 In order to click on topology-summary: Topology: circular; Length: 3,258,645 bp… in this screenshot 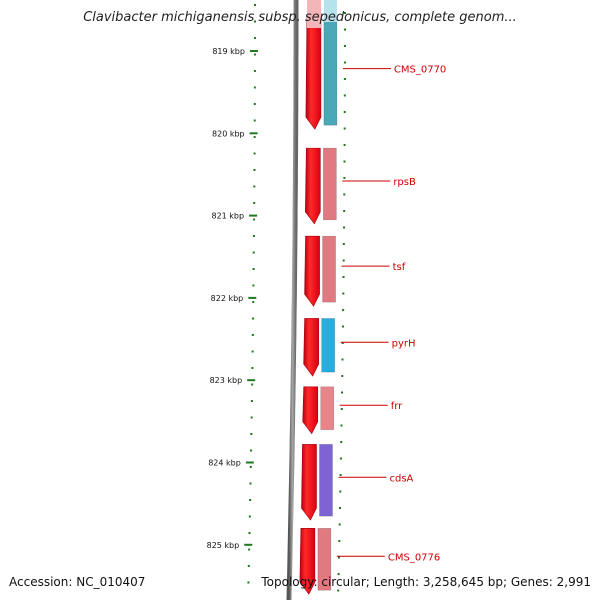, I will do `click(426, 582)`.